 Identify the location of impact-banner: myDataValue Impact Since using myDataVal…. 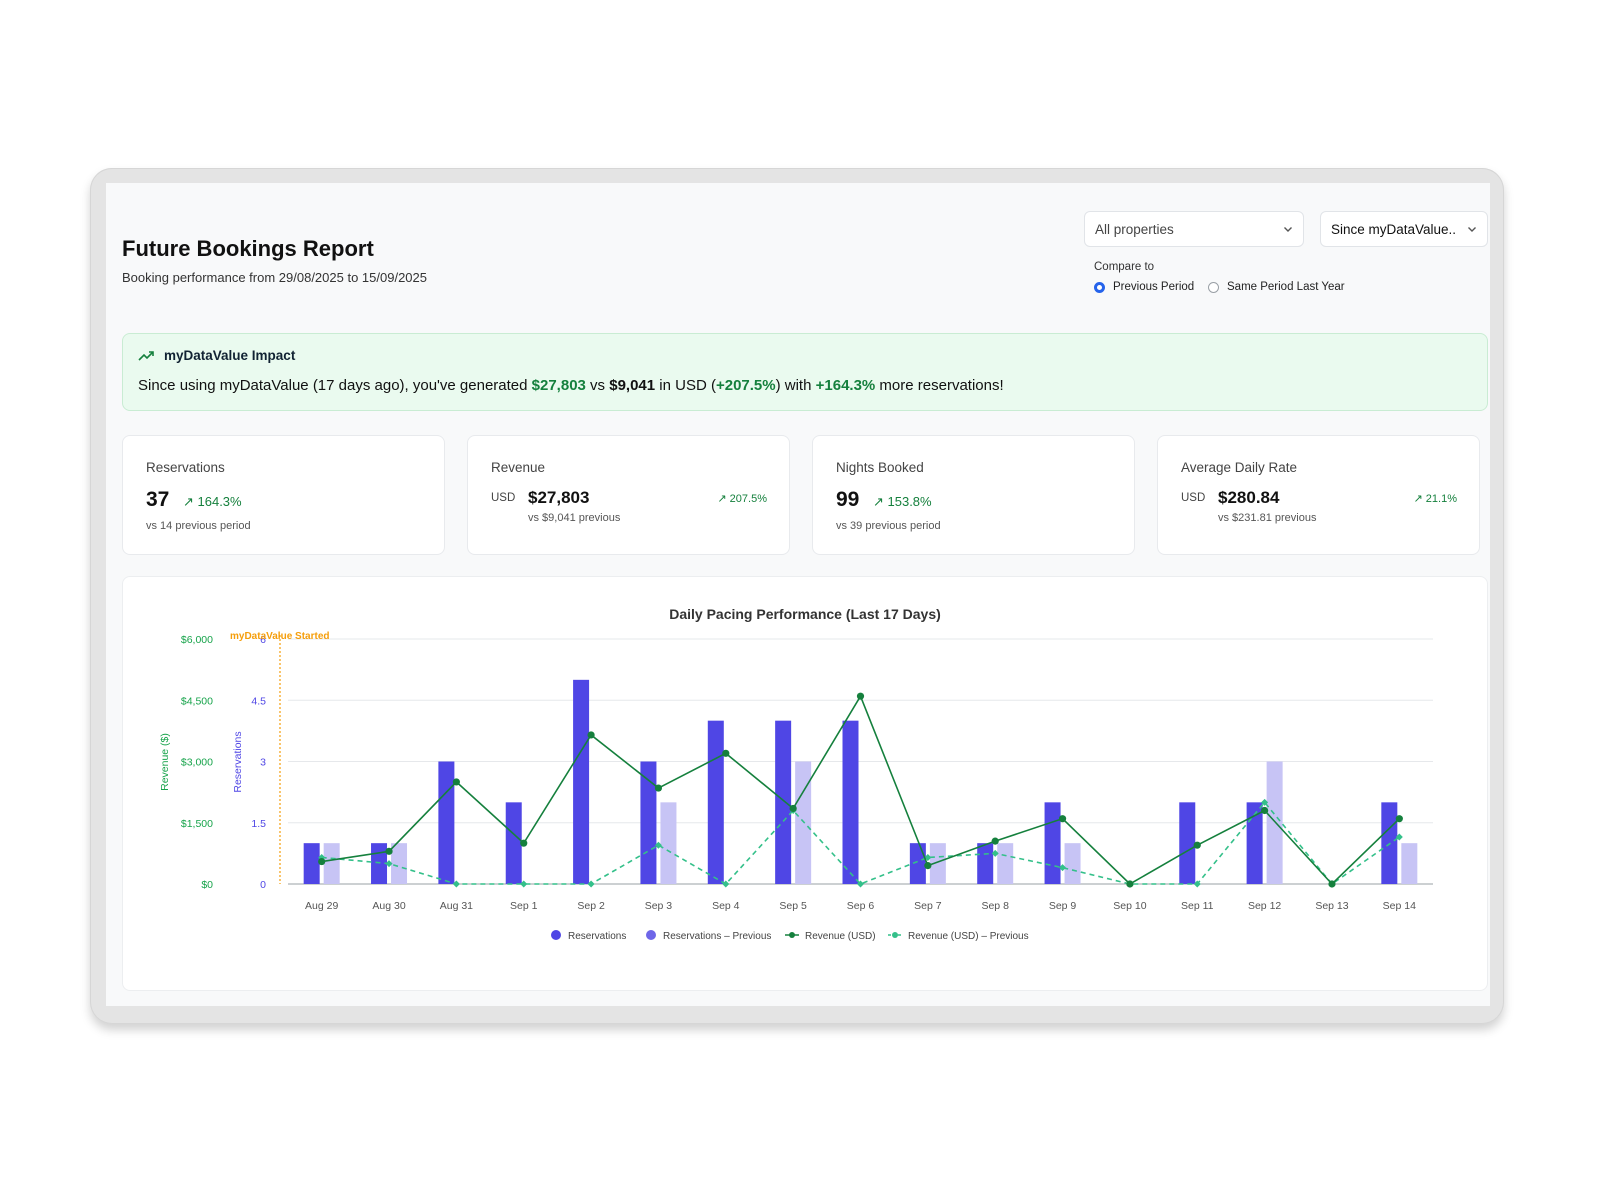
(805, 372).